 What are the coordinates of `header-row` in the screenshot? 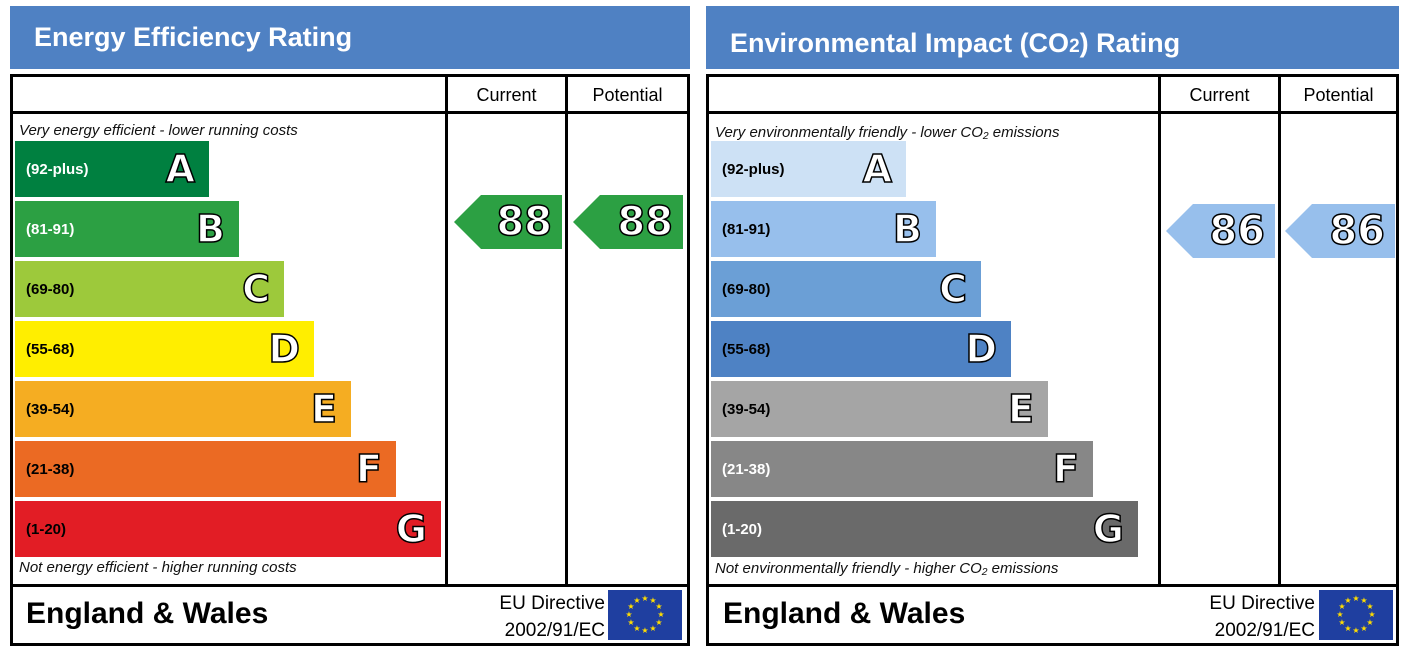 It's located at (350, 95).